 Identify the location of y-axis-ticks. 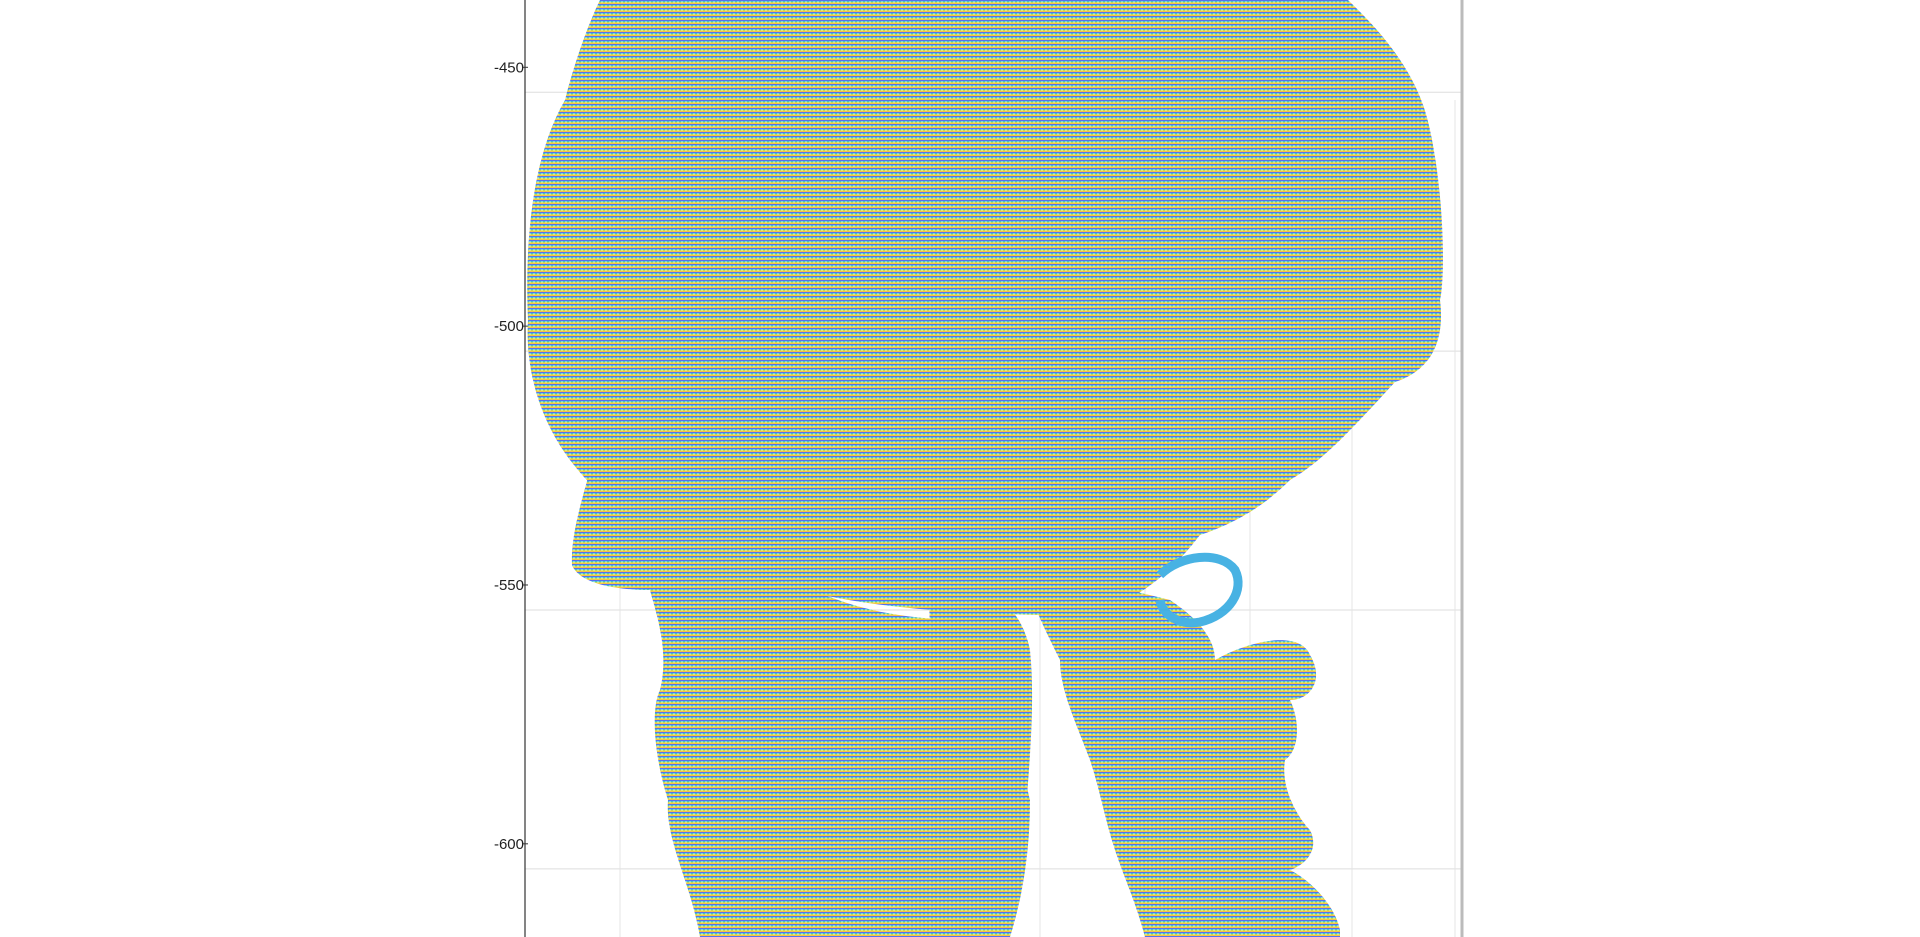
(525, 455).